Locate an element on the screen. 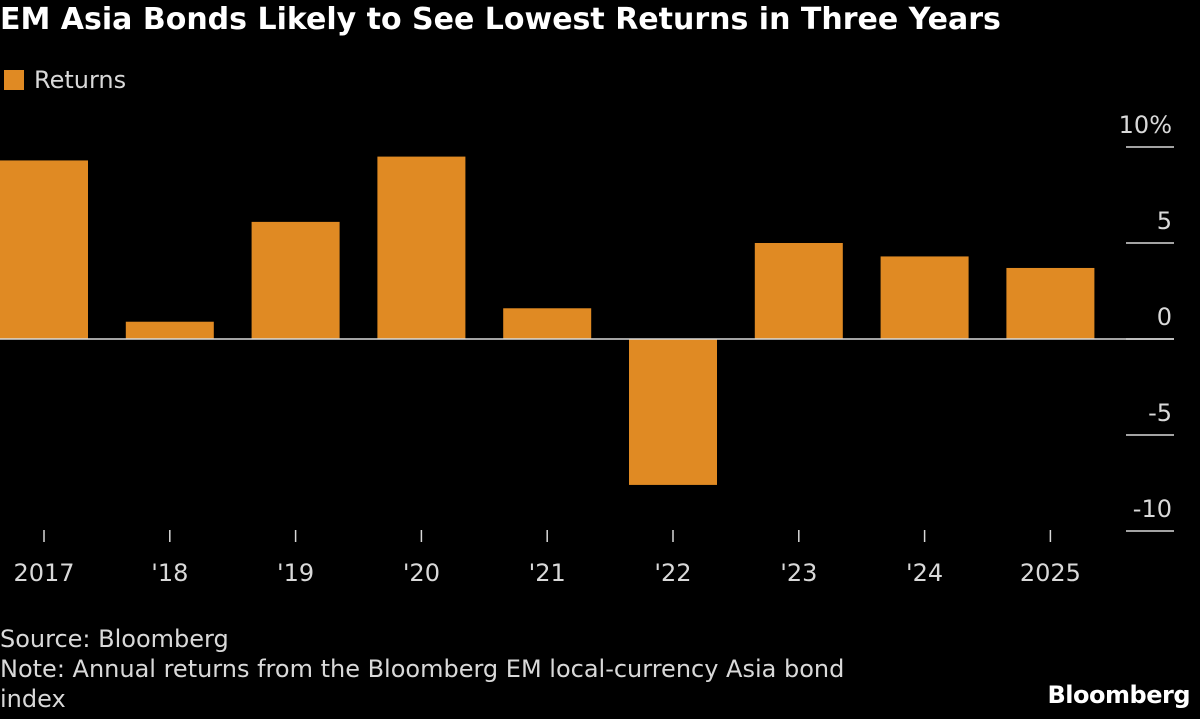 This screenshot has width=1200, height=719. source-text: Source: Bloomberg is located at coordinates (114, 639).